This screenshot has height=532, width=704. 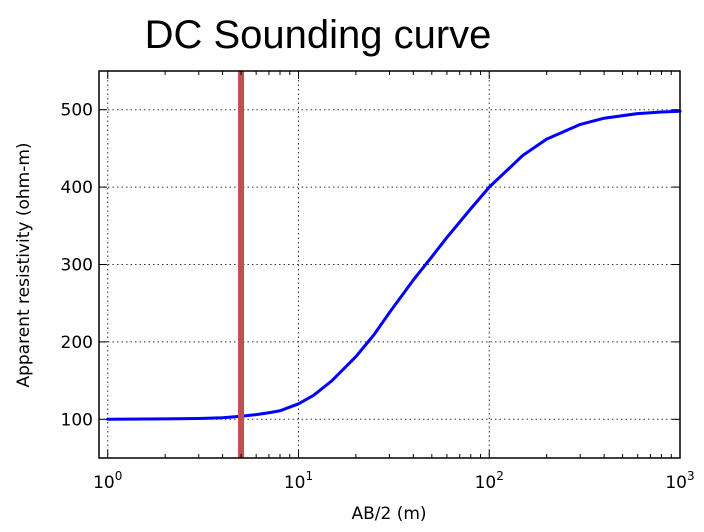 I want to click on x-tick-exponent: 0, so click(x=119, y=476).